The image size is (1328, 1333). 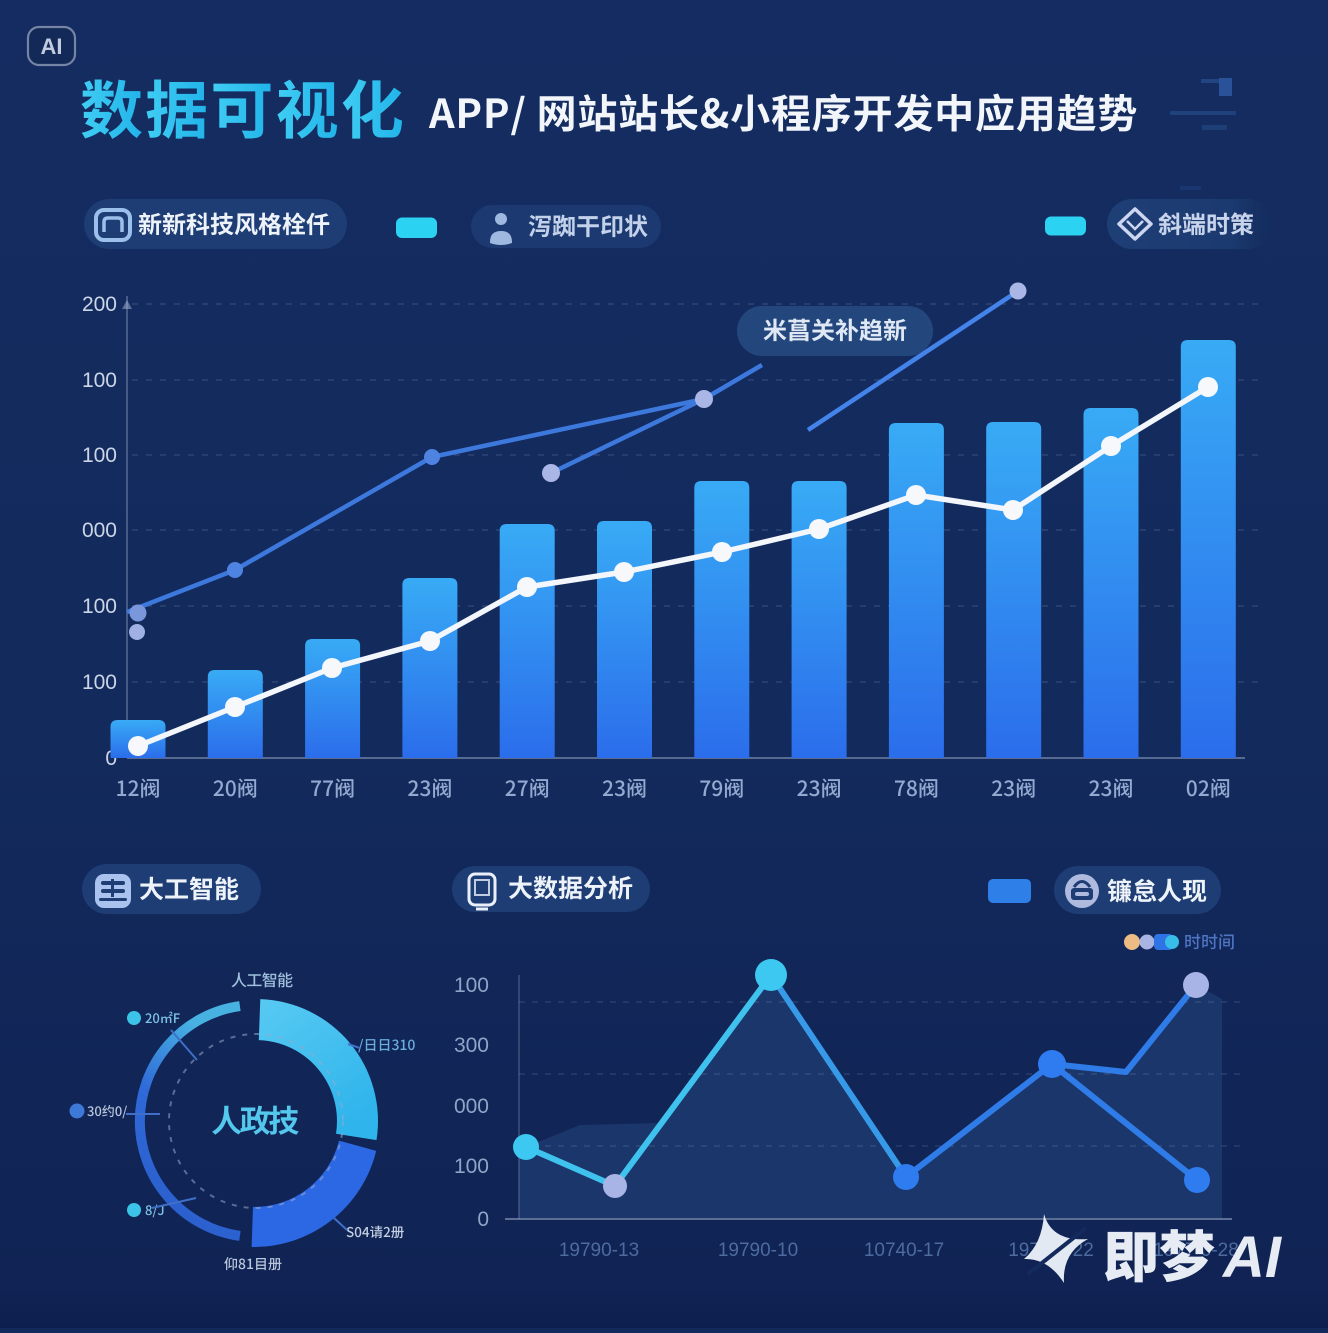 What do you see at coordinates (758, 1250) in the screenshot?
I see `svg-text: 19790-10` at bounding box center [758, 1250].